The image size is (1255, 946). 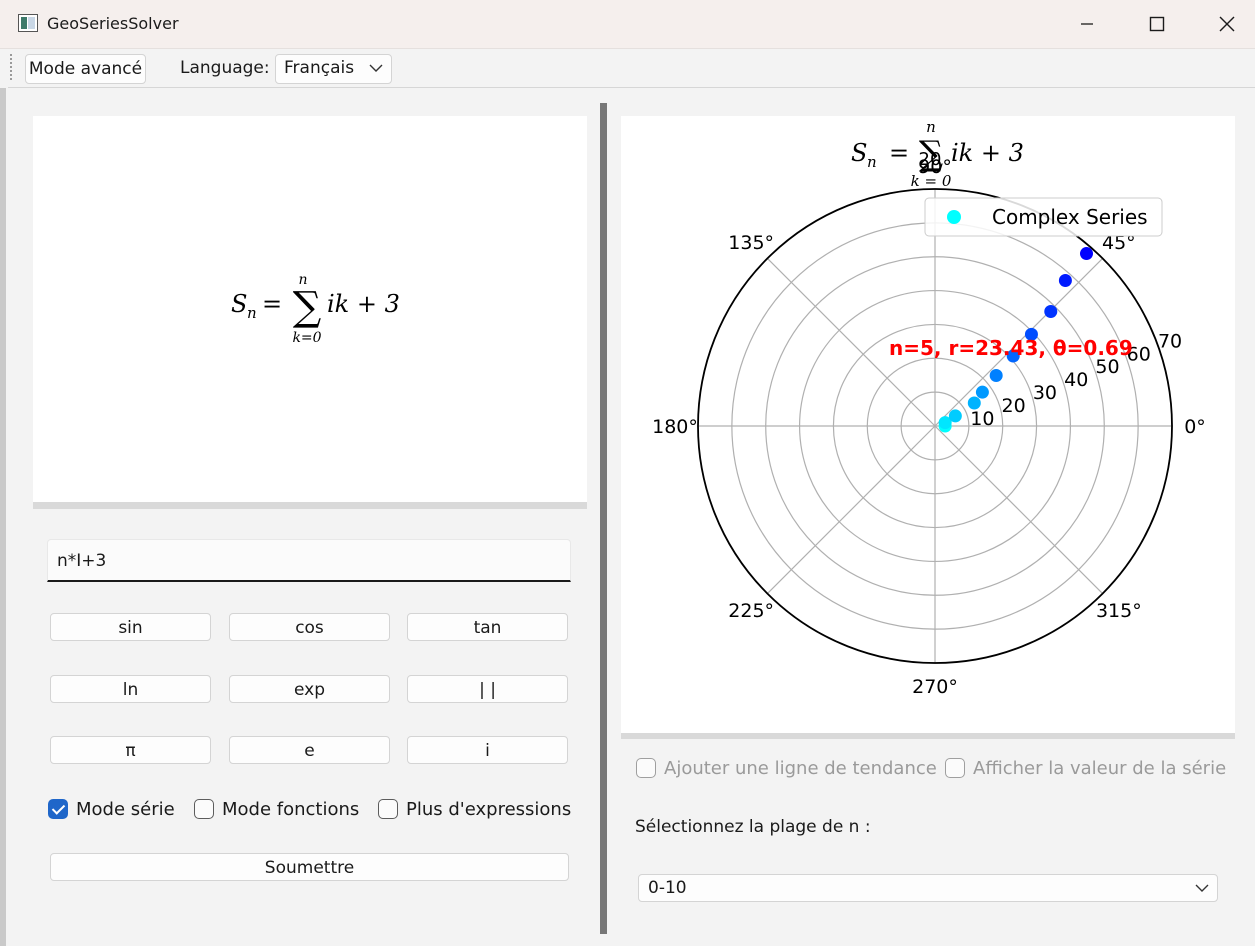 What do you see at coordinates (309, 560) in the screenshot?
I see `expression-input: n*I+3` at bounding box center [309, 560].